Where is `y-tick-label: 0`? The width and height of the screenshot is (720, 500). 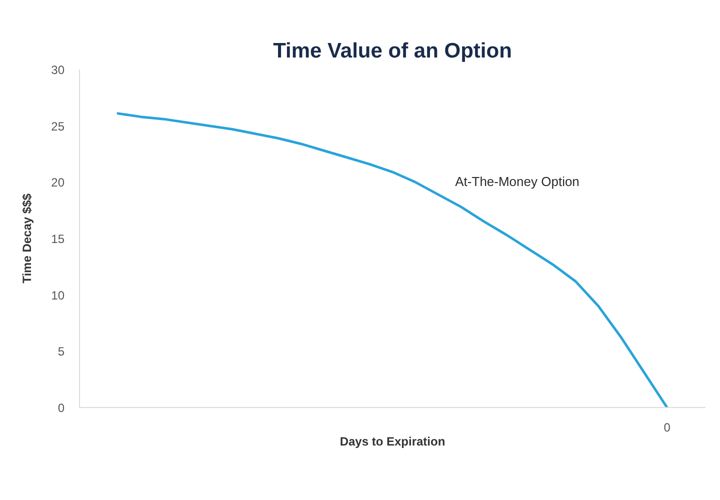
y-tick-label: 0 is located at coordinates (61, 408).